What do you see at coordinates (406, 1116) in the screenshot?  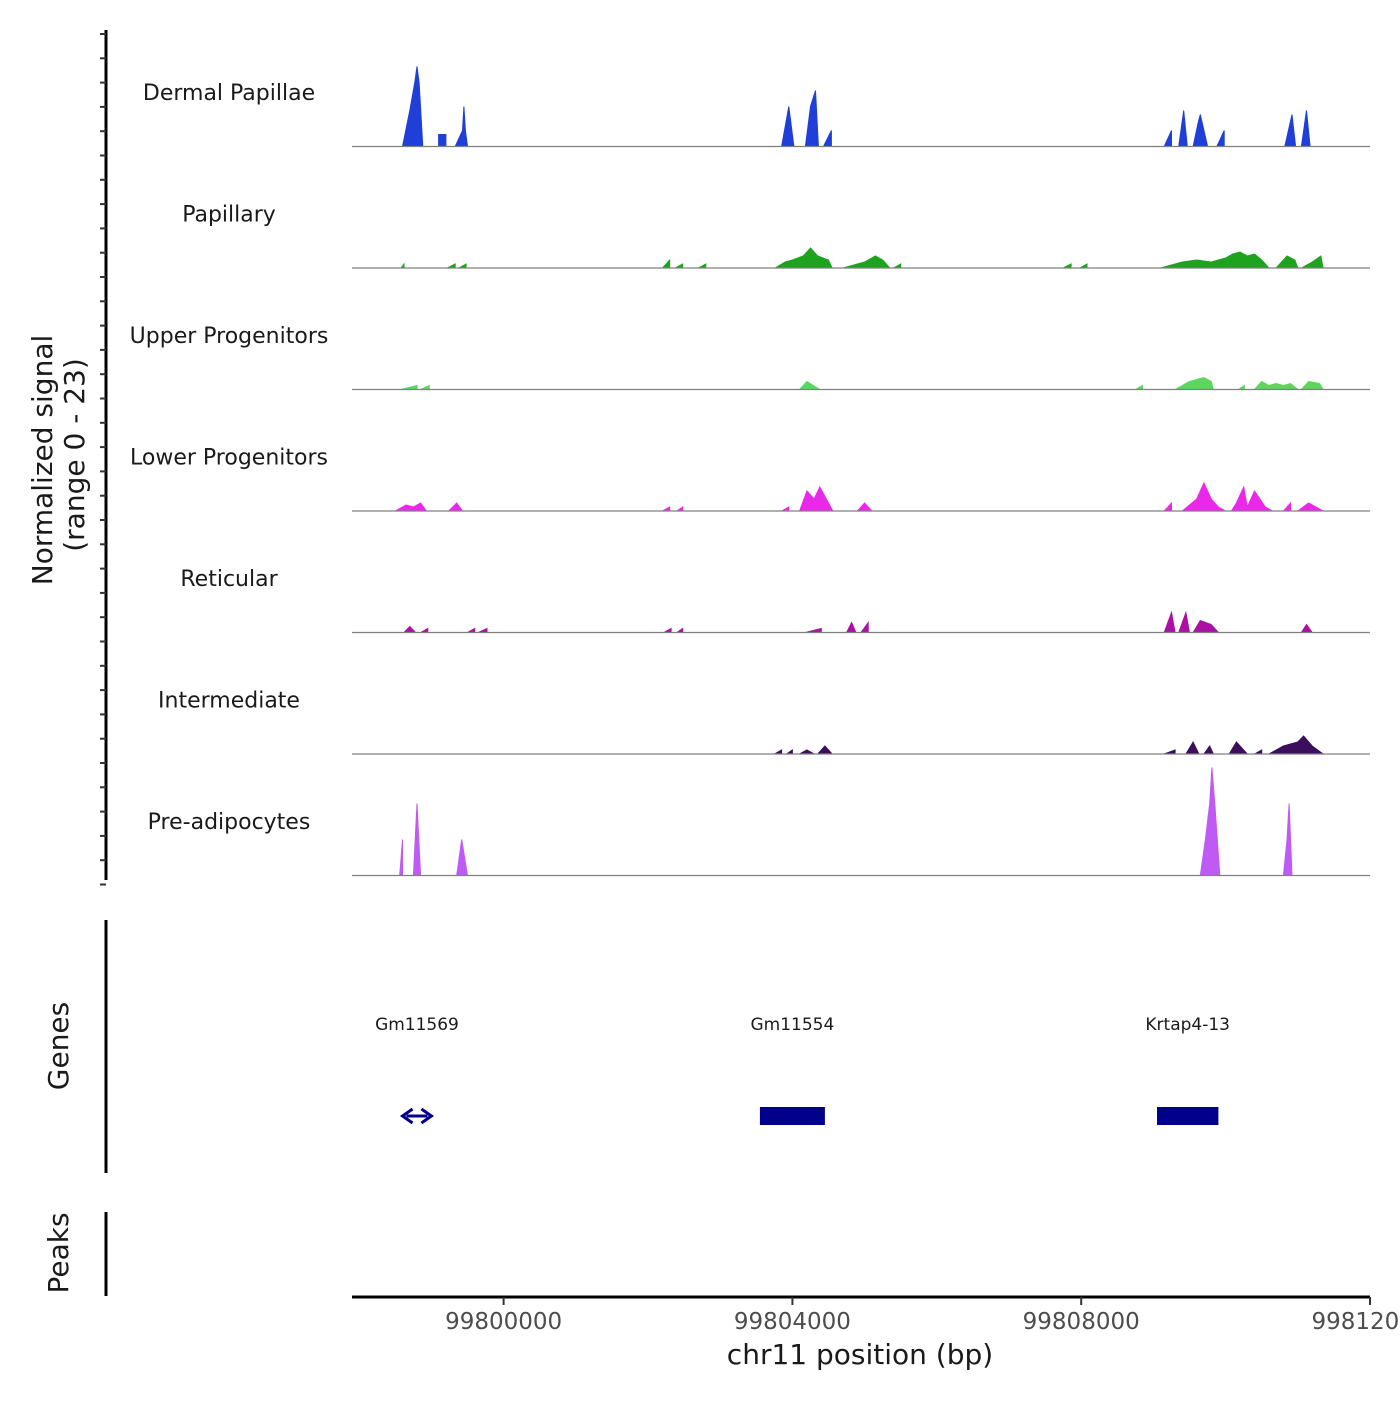 I see `gene-arrow-left-gm11569` at bounding box center [406, 1116].